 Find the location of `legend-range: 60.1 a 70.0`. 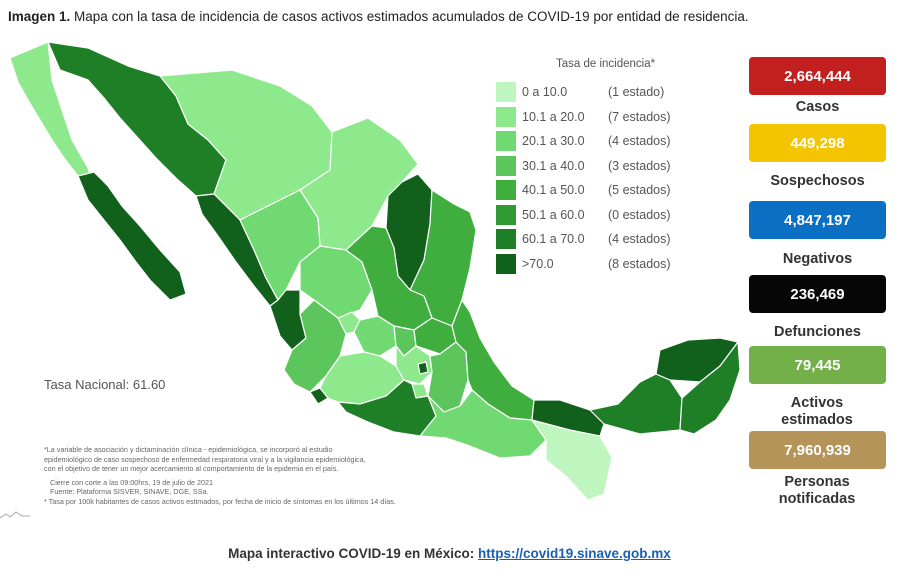

legend-range: 60.1 a 70.0 is located at coordinates (553, 239).